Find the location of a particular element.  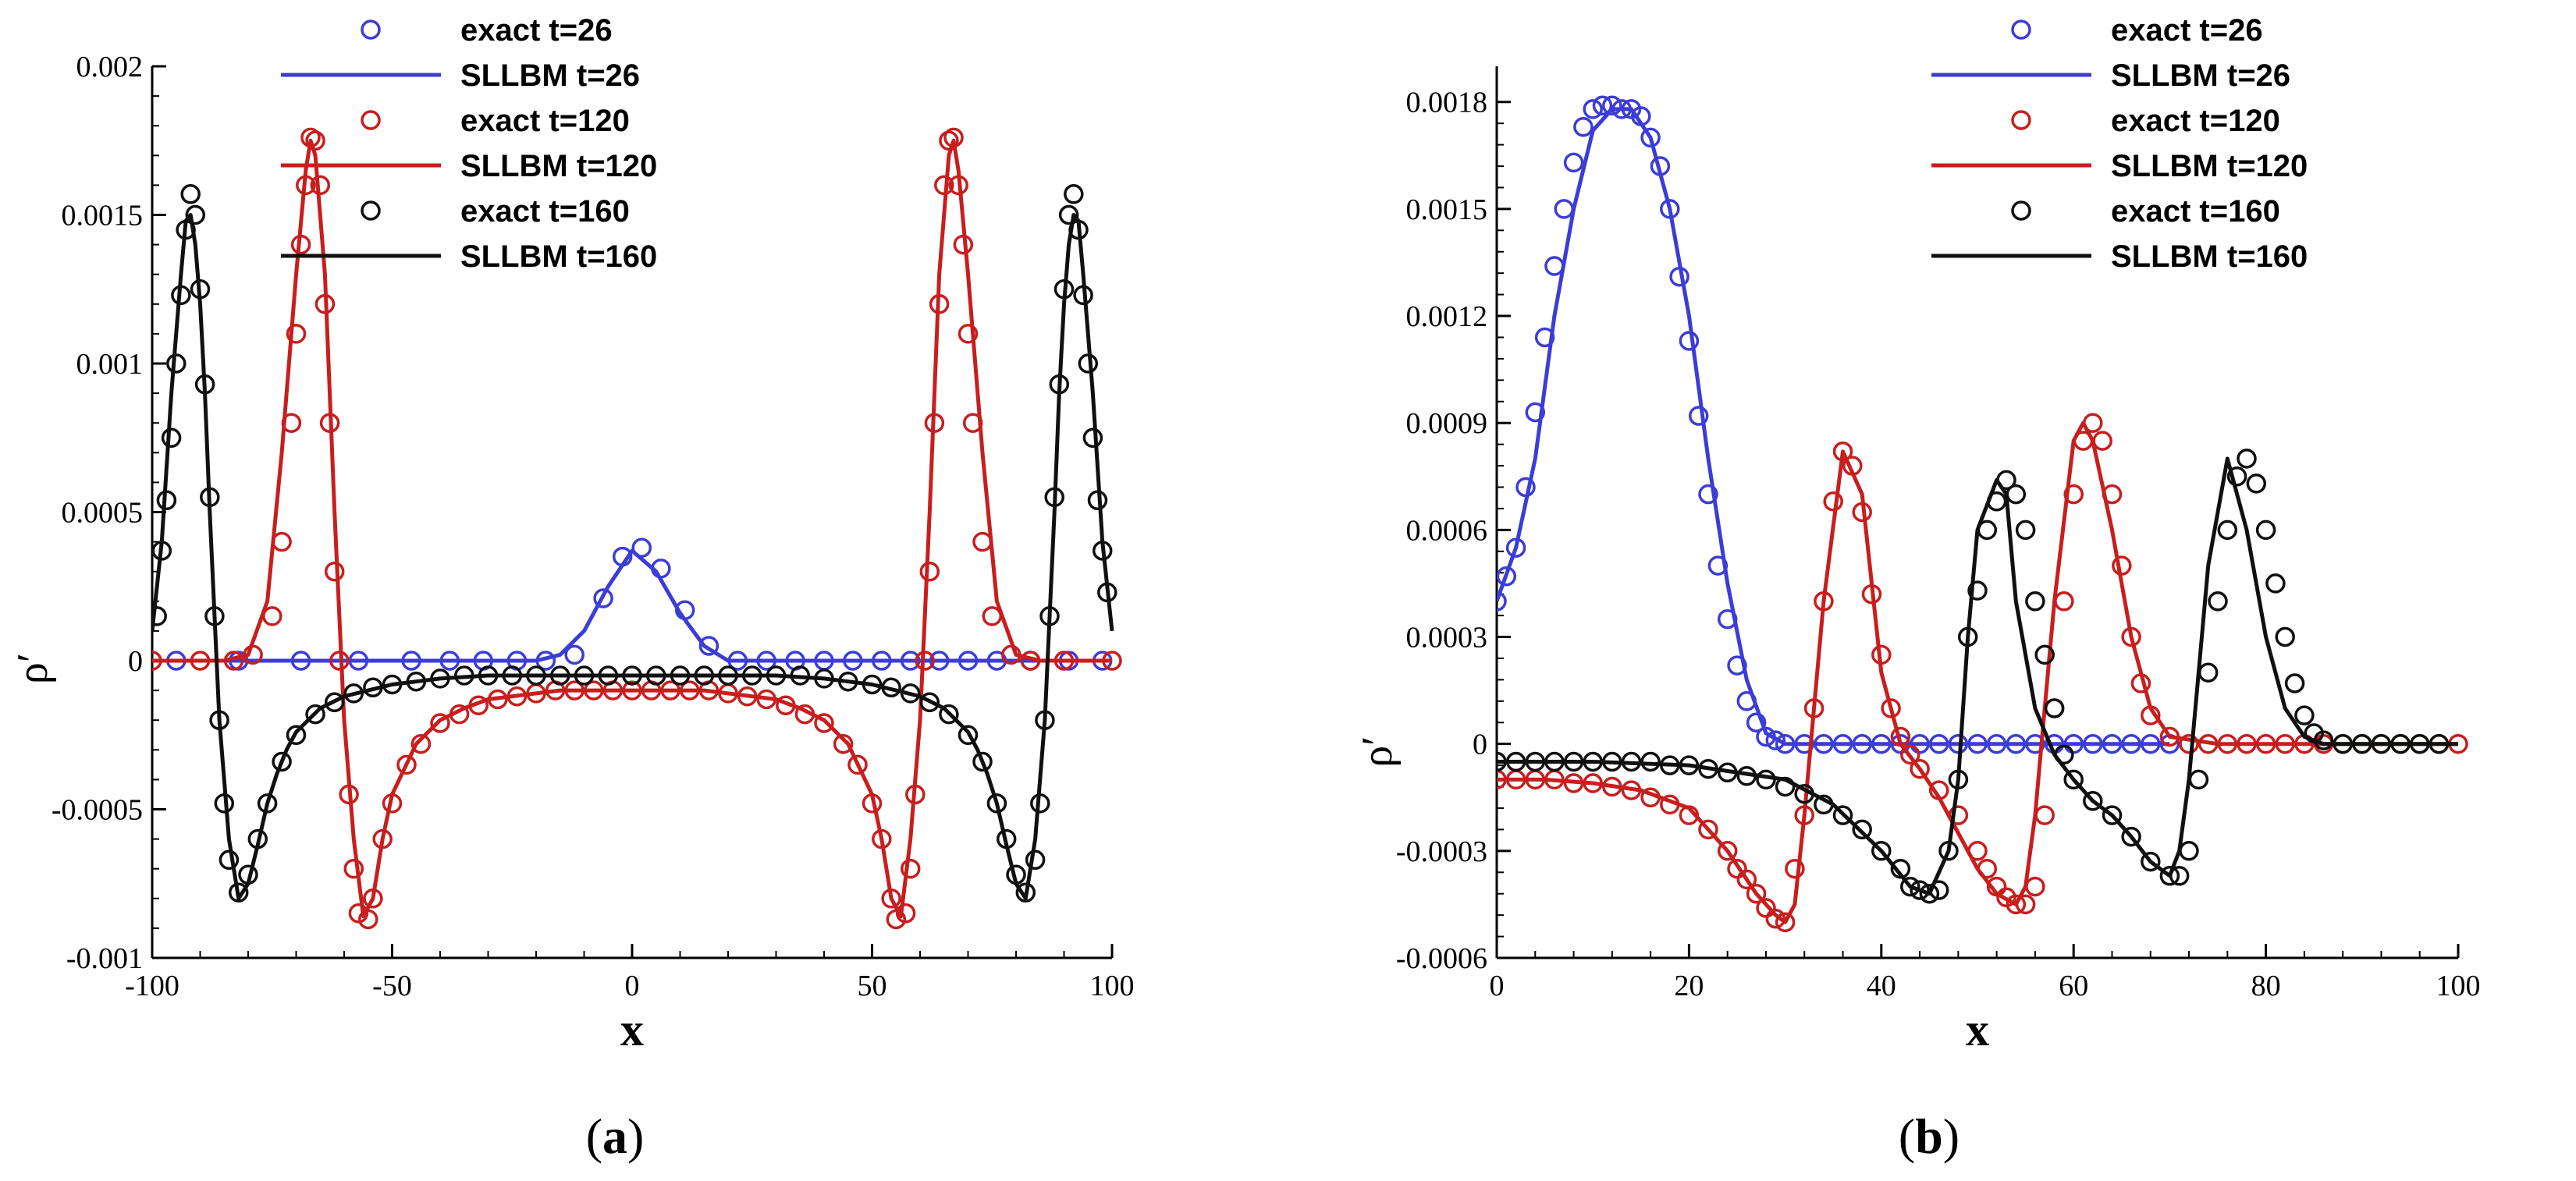

panel-label-b: (b) is located at coordinates (1929, 1136).